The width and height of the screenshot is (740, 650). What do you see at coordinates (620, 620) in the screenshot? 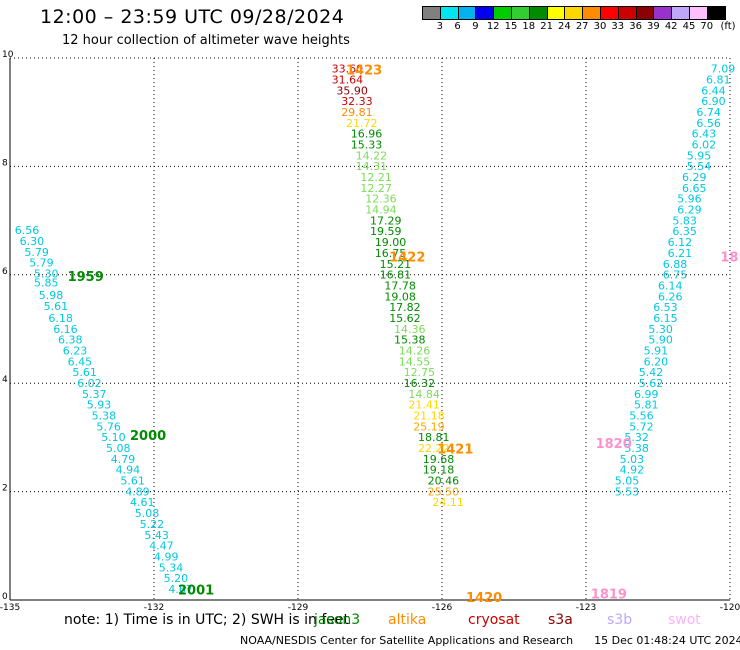
I see `mission-label-s3b: s3b` at bounding box center [620, 620].